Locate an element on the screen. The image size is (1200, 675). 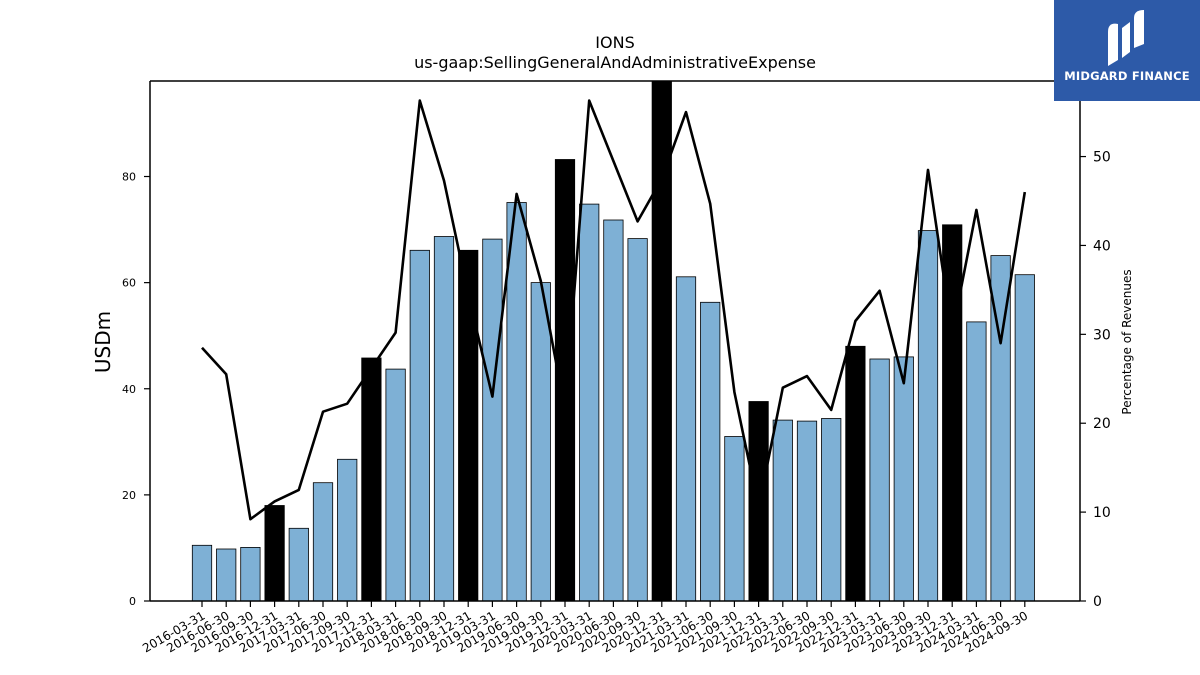
chart-title: IONS is located at coordinates (614, 42).